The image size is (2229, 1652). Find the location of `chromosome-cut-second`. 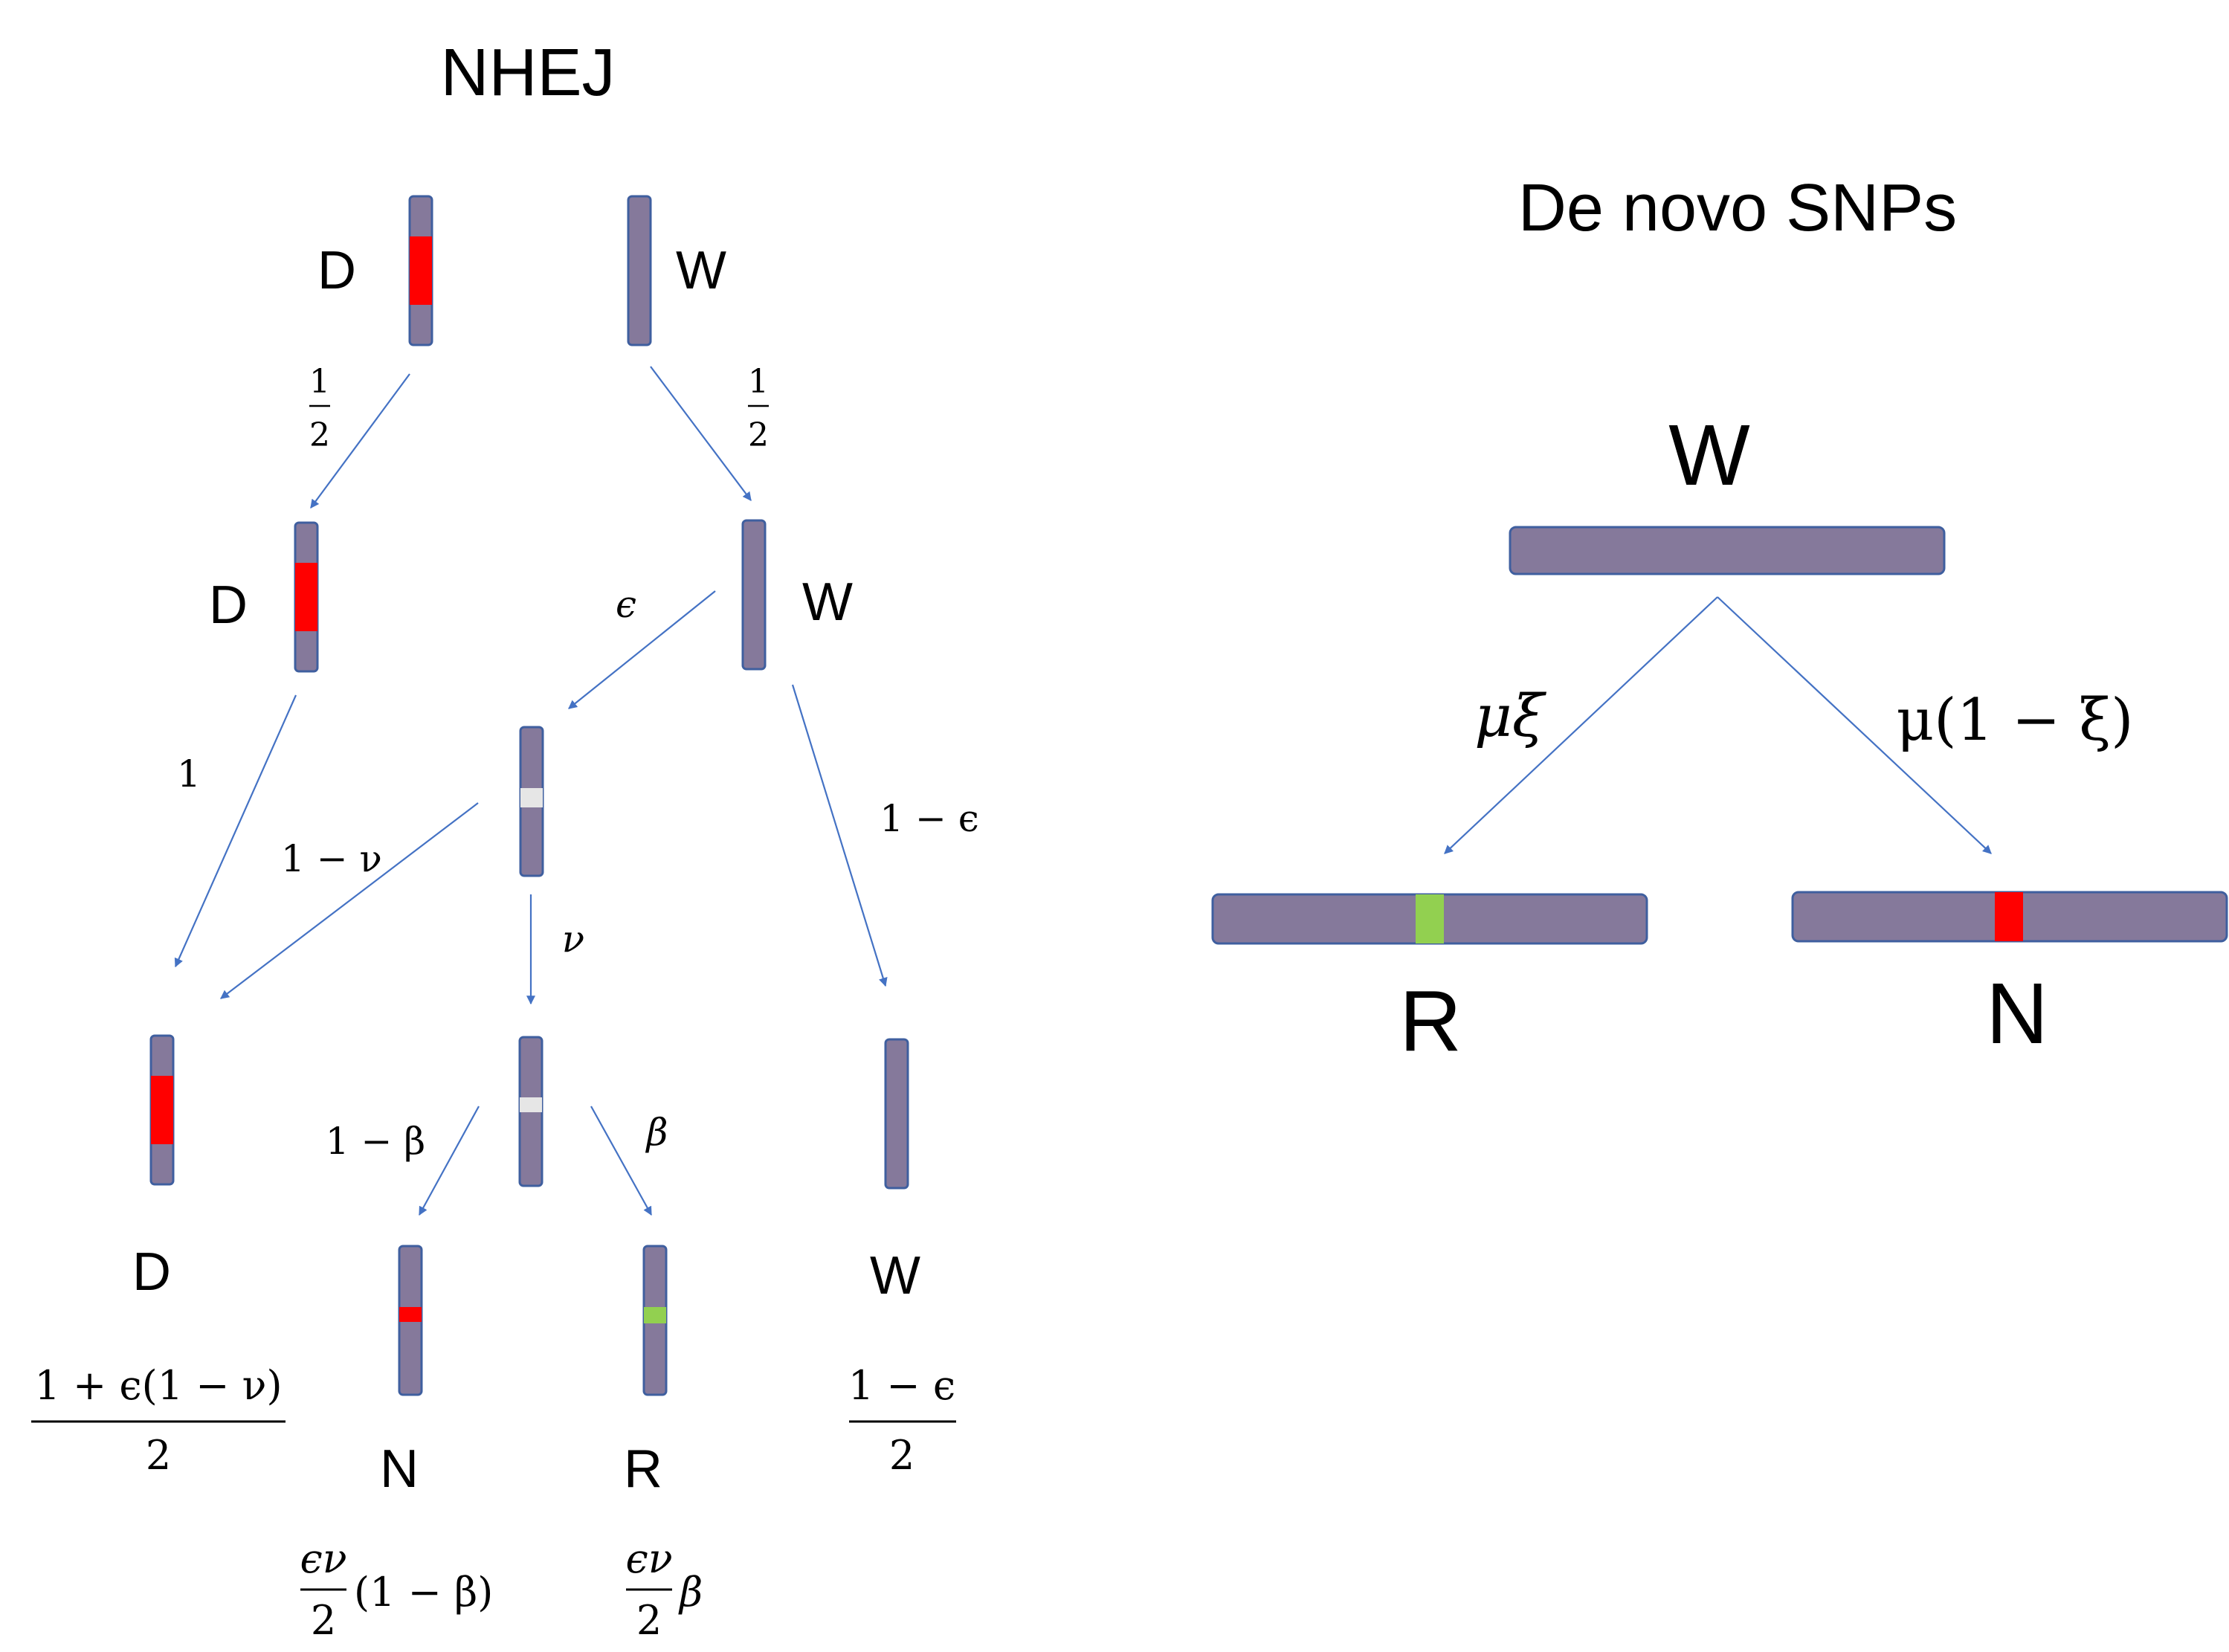

chromosome-cut-second is located at coordinates (530, 1111).